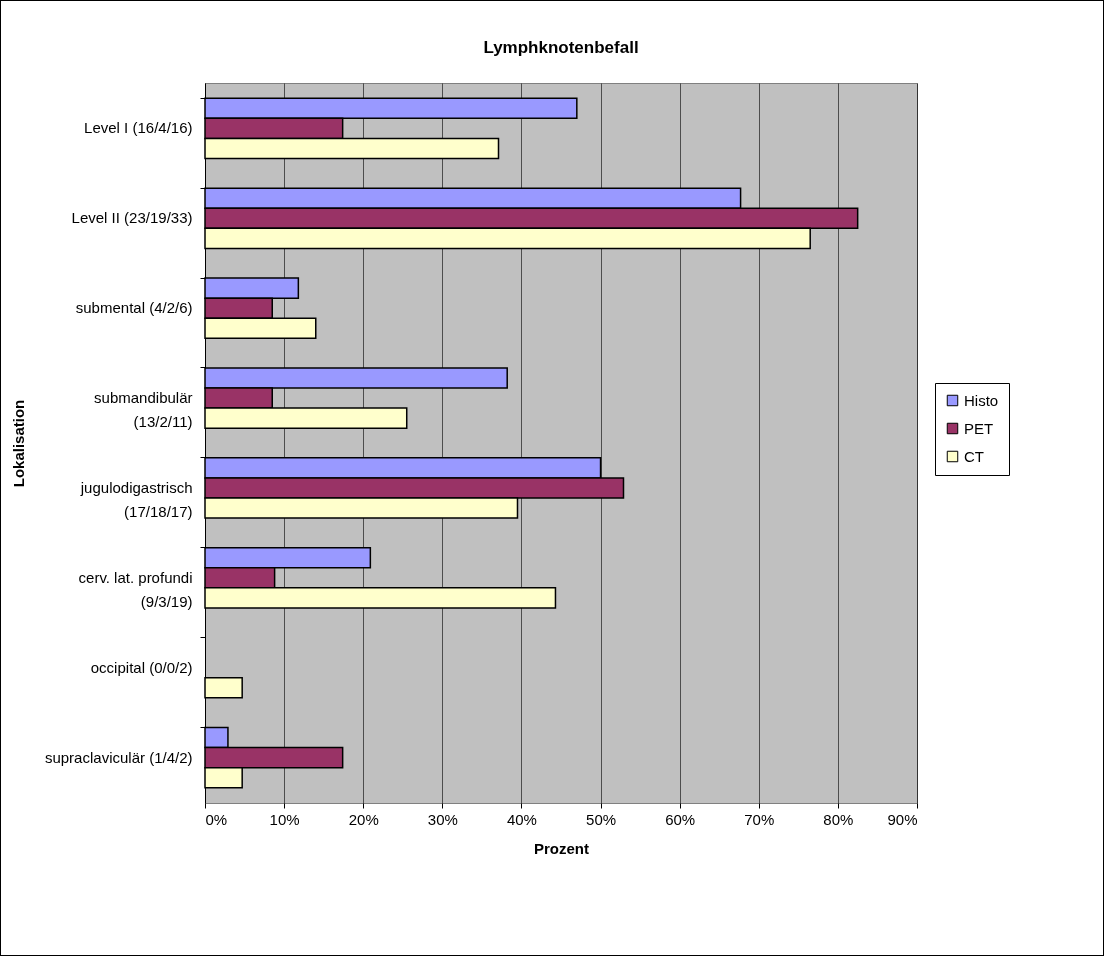 Image resolution: width=1107 pixels, height=959 pixels. Describe the element at coordinates (216, 819) in the screenshot. I see `x-tick-label: 0%` at that location.